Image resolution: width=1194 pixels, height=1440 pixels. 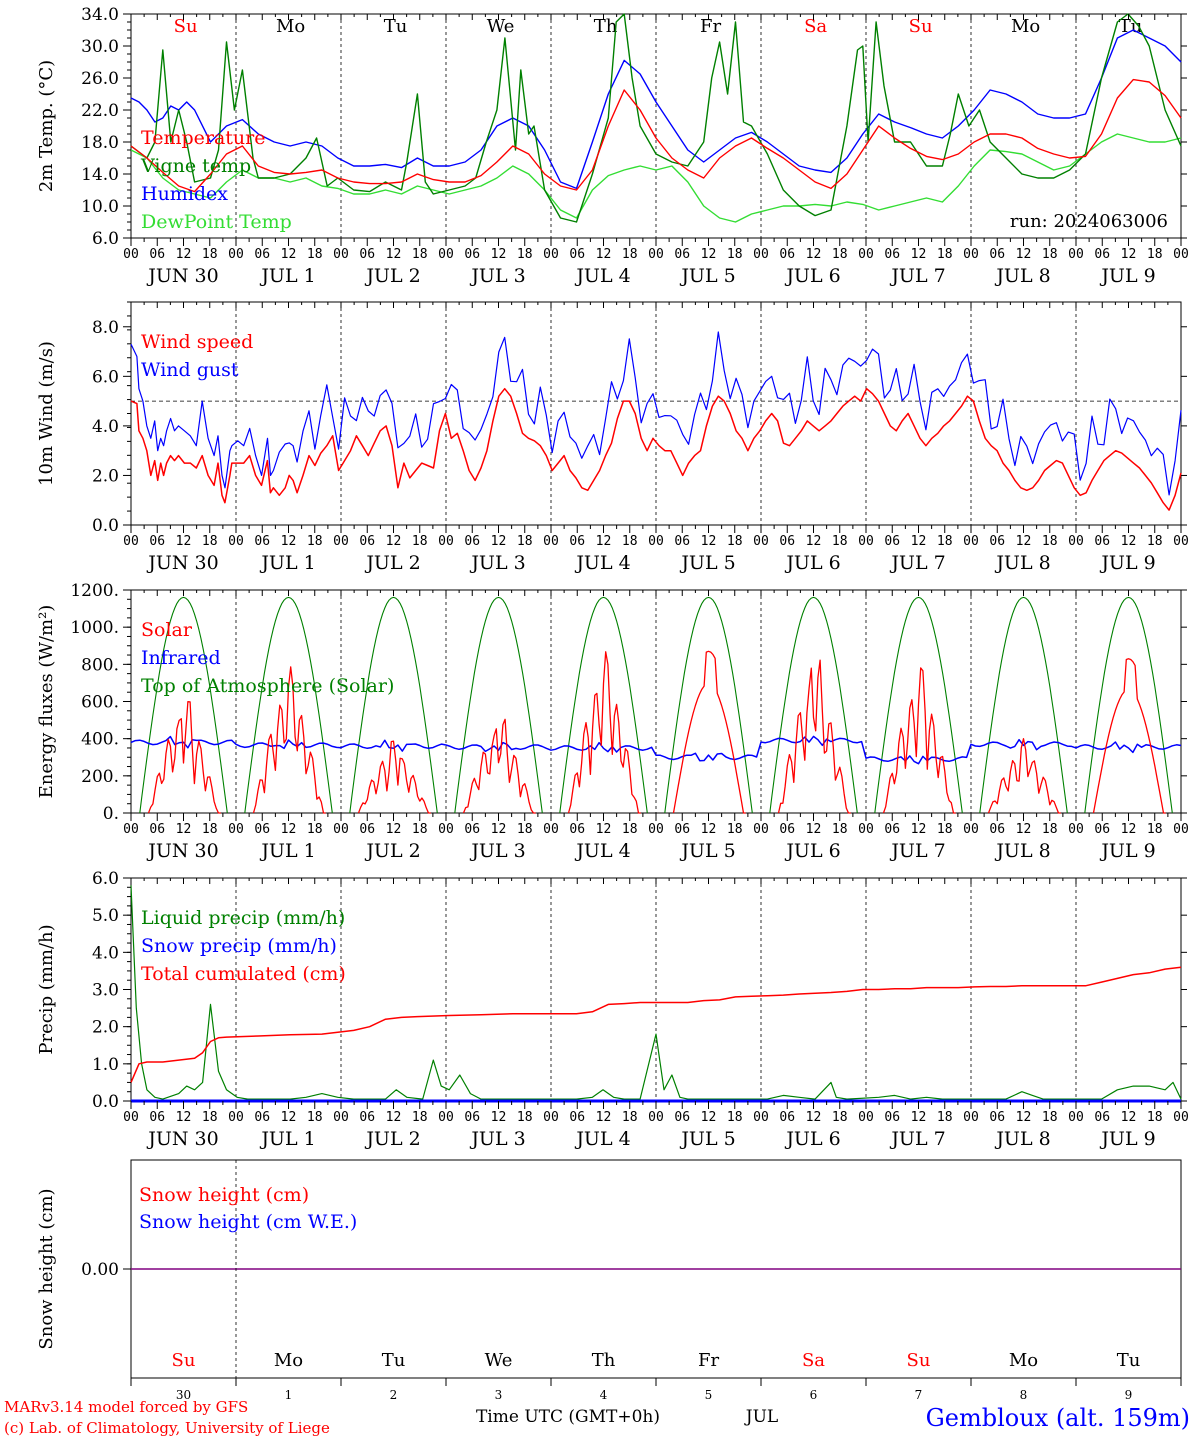 What do you see at coordinates (497, 851) in the screenshot?
I see `day-label: JUL 3` at bounding box center [497, 851].